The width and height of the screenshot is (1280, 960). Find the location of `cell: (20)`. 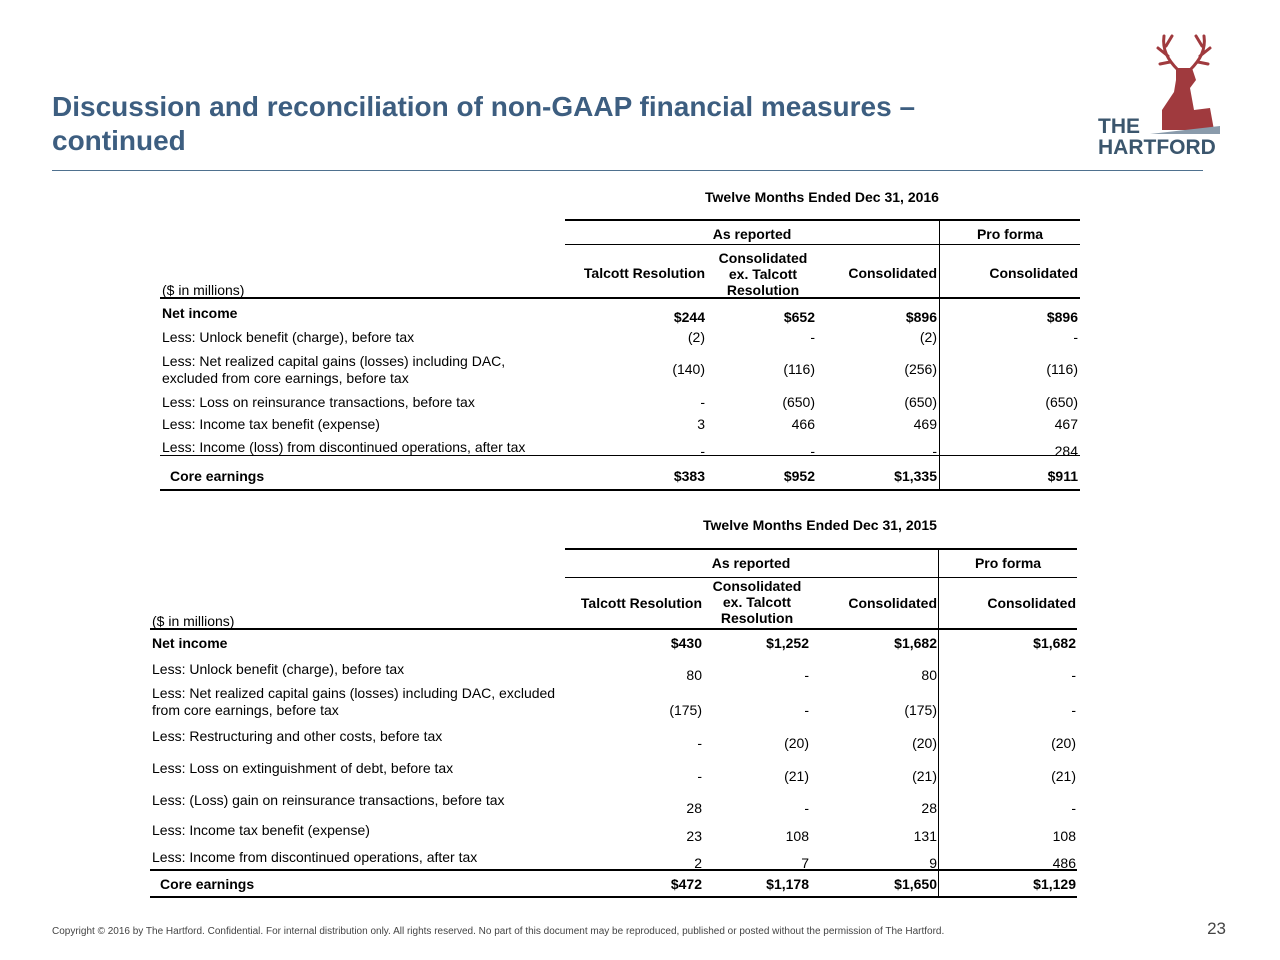

cell: (20) is located at coordinates (924, 743).